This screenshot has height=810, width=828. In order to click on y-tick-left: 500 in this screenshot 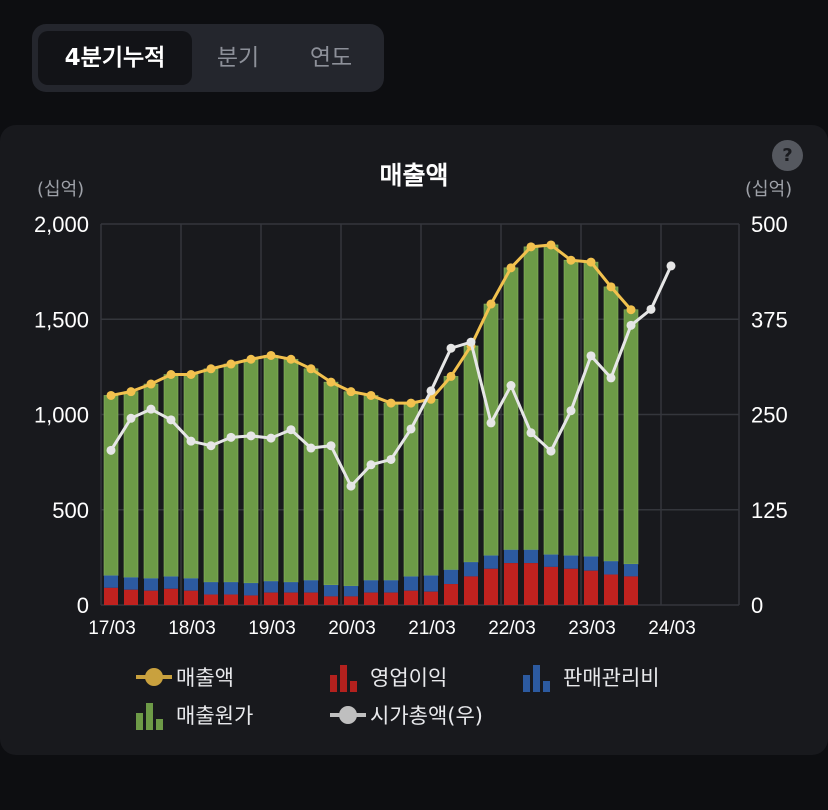, I will do `click(70, 510)`.